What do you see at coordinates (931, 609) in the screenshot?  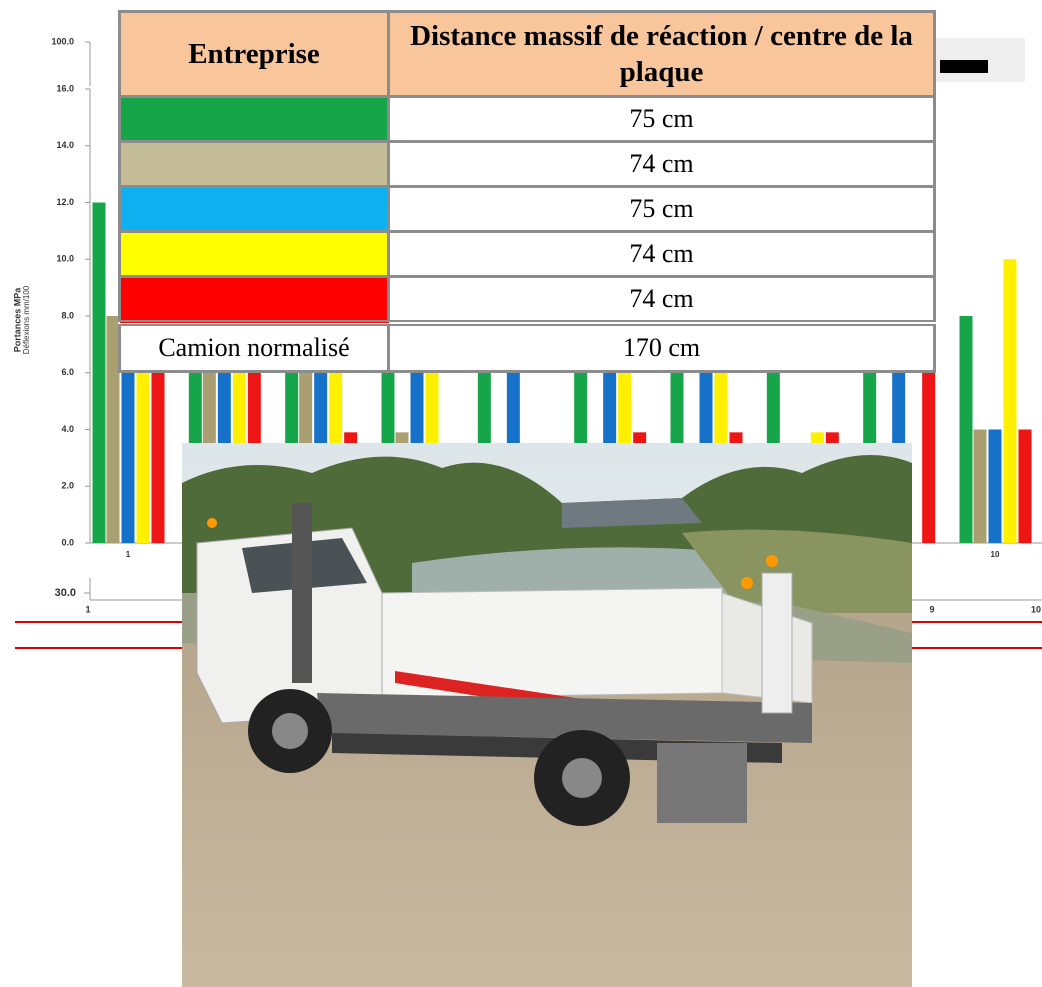 I see `x-tick-label: 9` at bounding box center [931, 609].